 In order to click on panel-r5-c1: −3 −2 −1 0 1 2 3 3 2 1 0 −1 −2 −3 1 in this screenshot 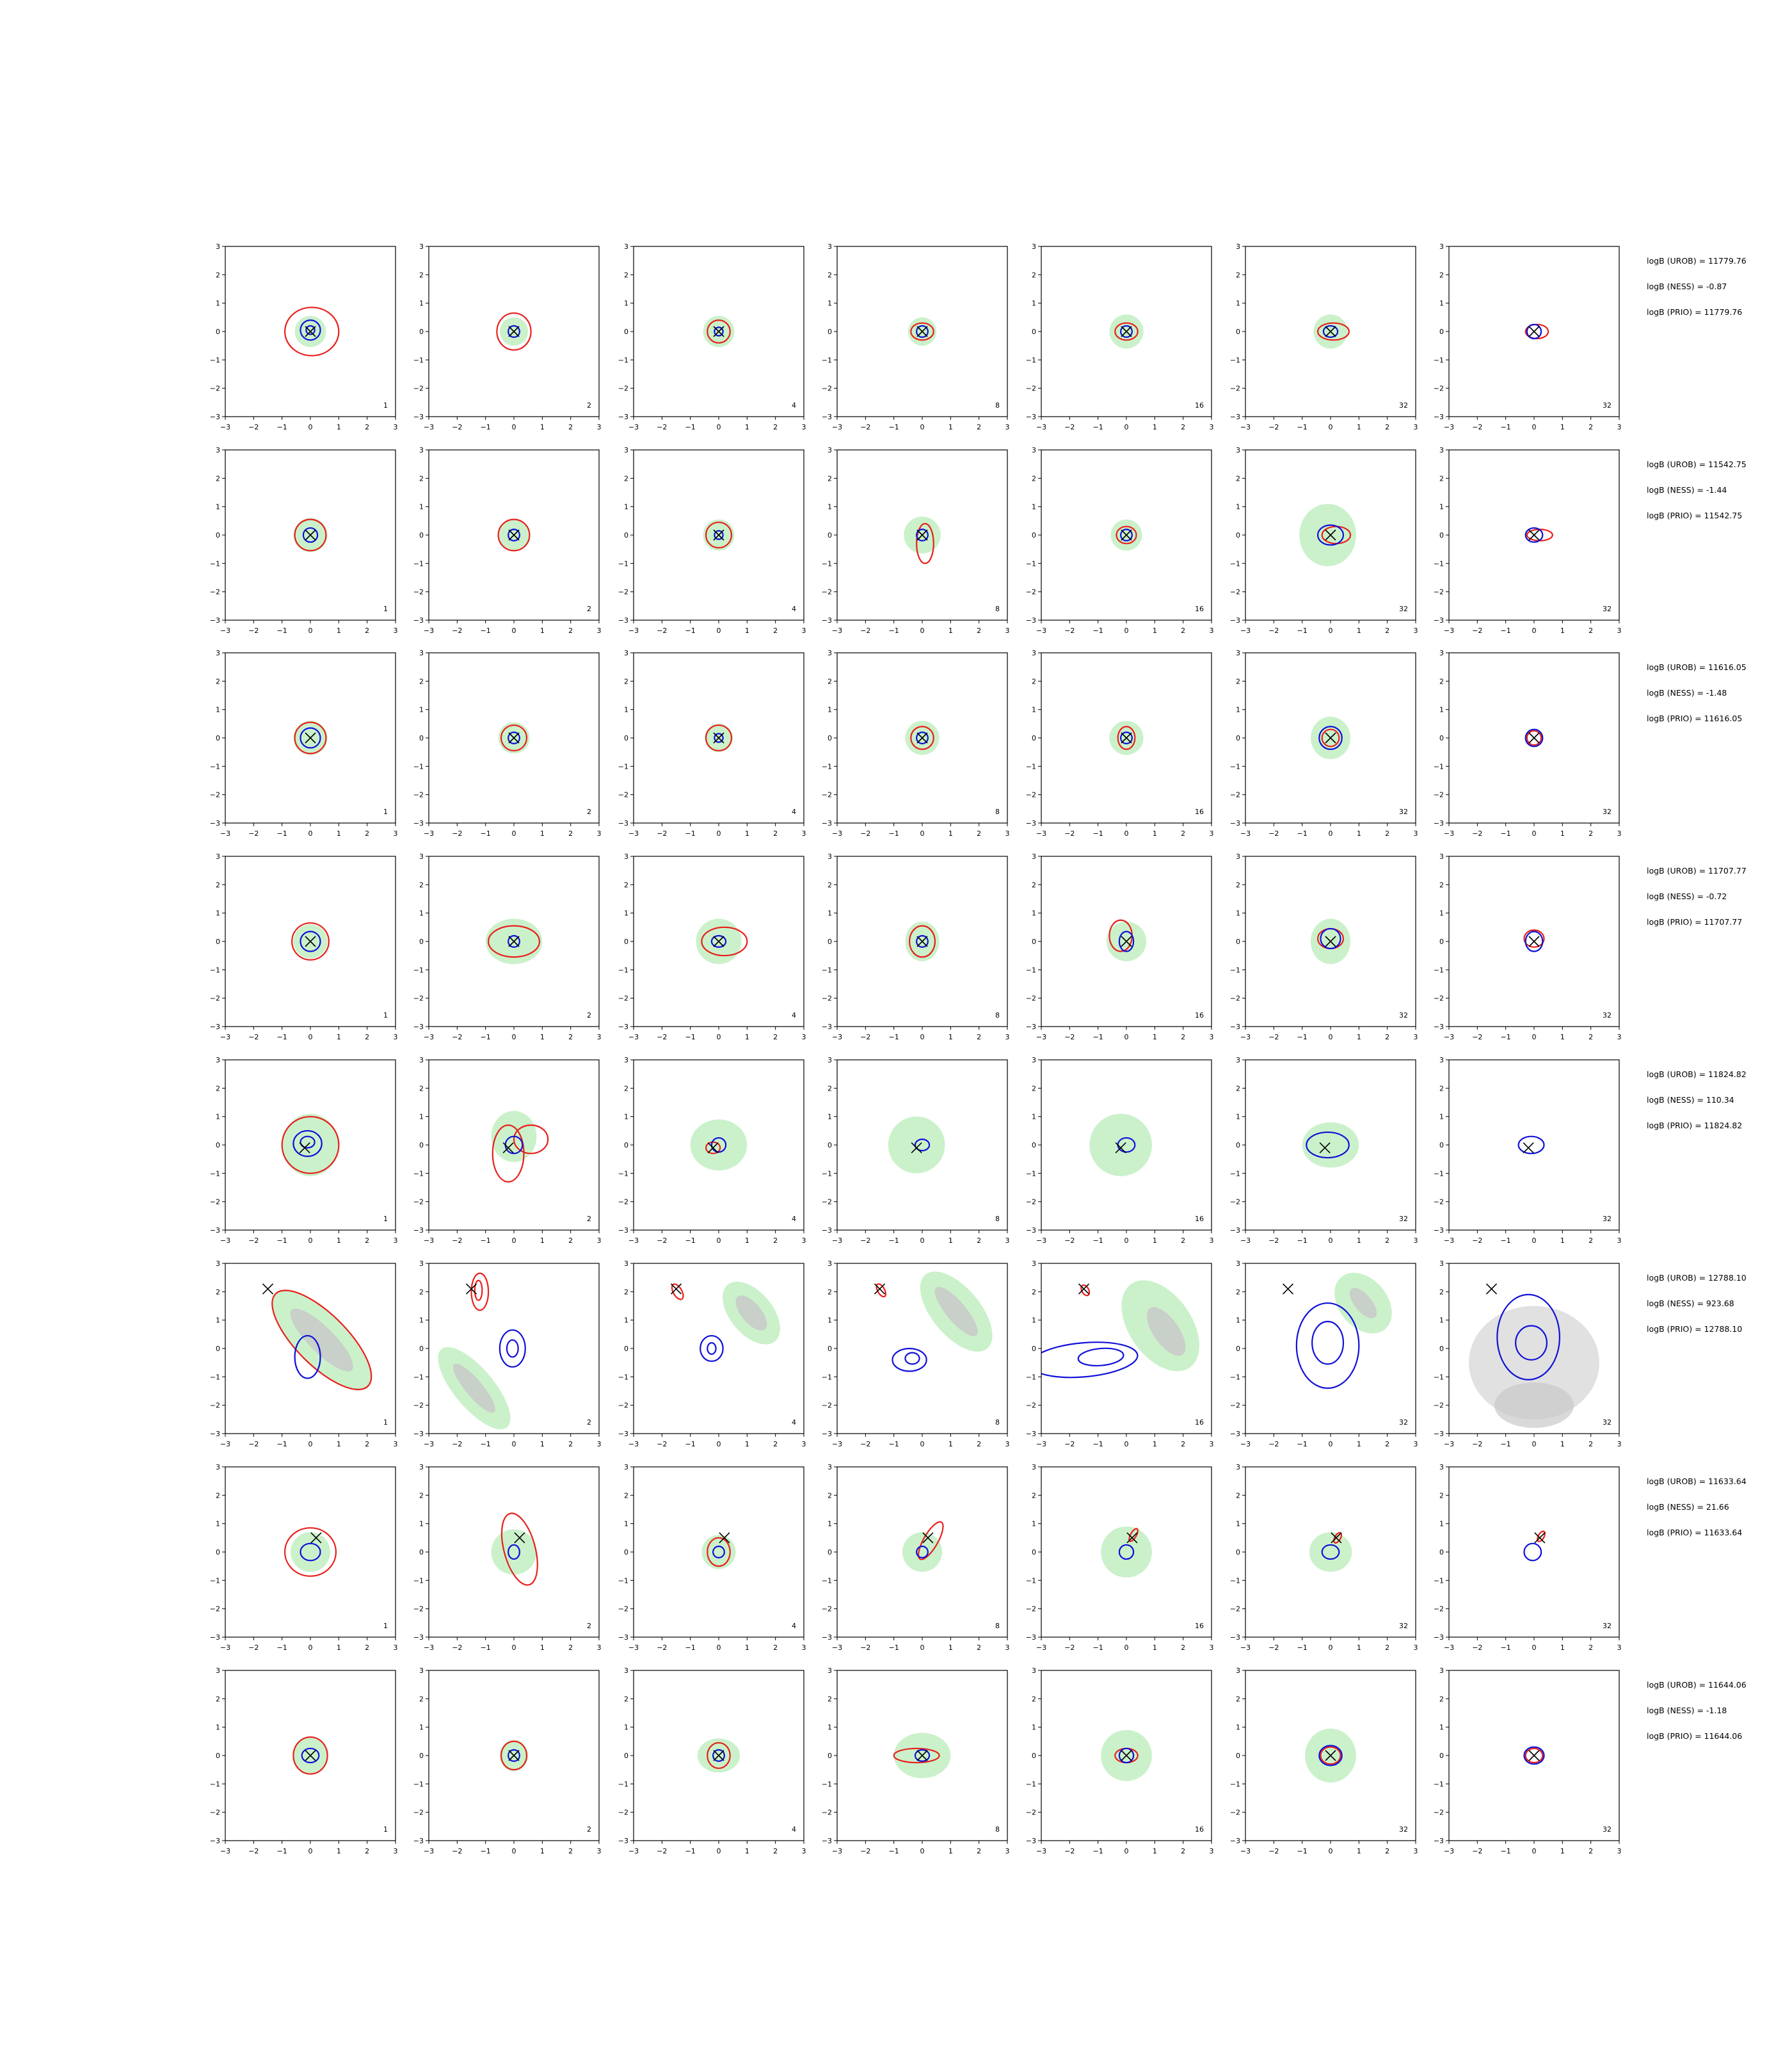, I will do `click(304, 1150)`.